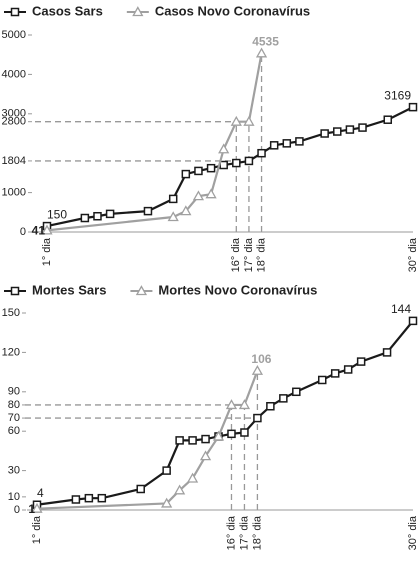 This screenshot has width=418, height=564. What do you see at coordinates (11, 313) in the screenshot?
I see `y-tick-label: 150` at bounding box center [11, 313].